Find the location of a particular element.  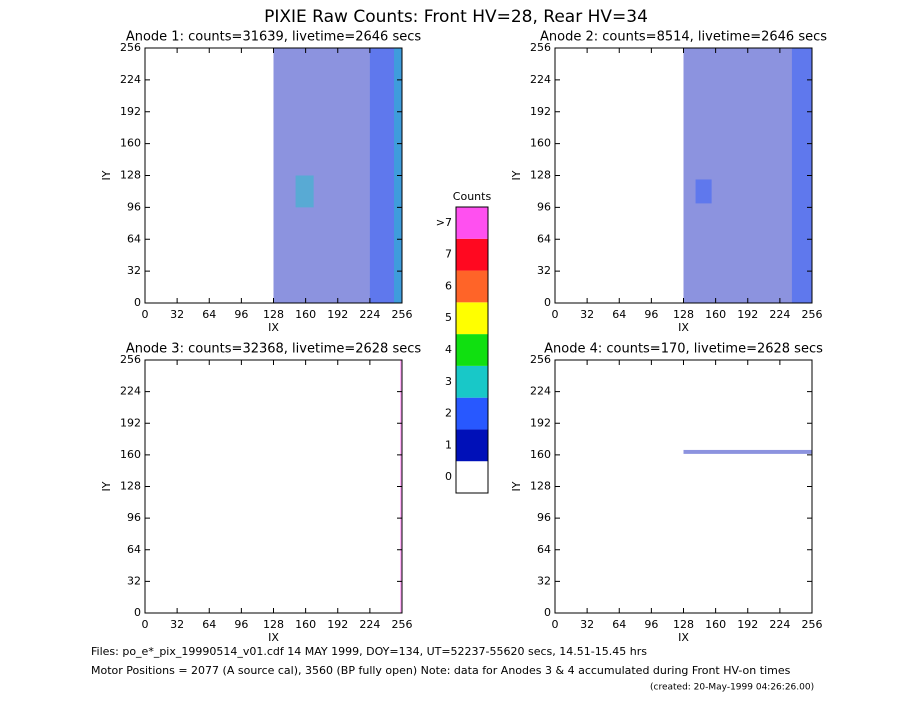

colorbar-frame is located at coordinates (472, 350).